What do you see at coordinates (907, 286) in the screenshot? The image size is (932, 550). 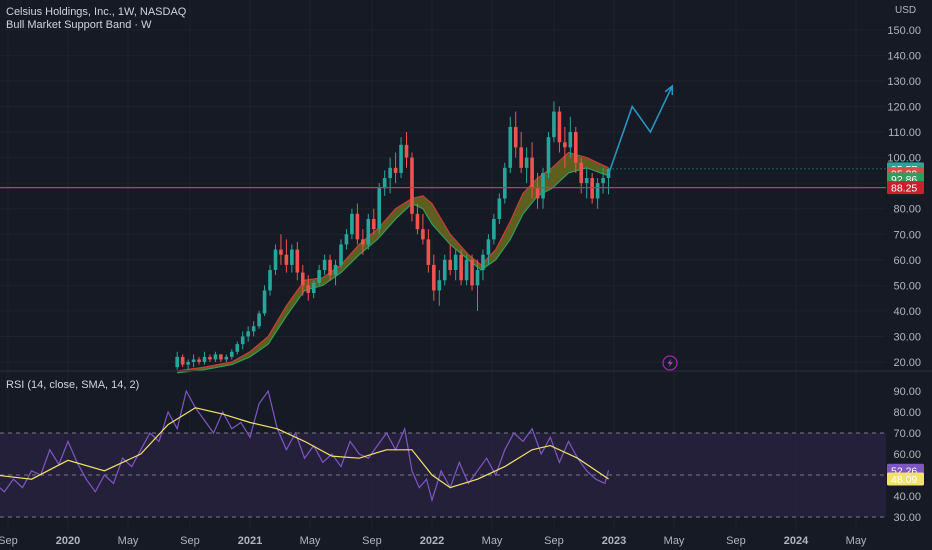 I see `price-tick-label: 50.00` at bounding box center [907, 286].